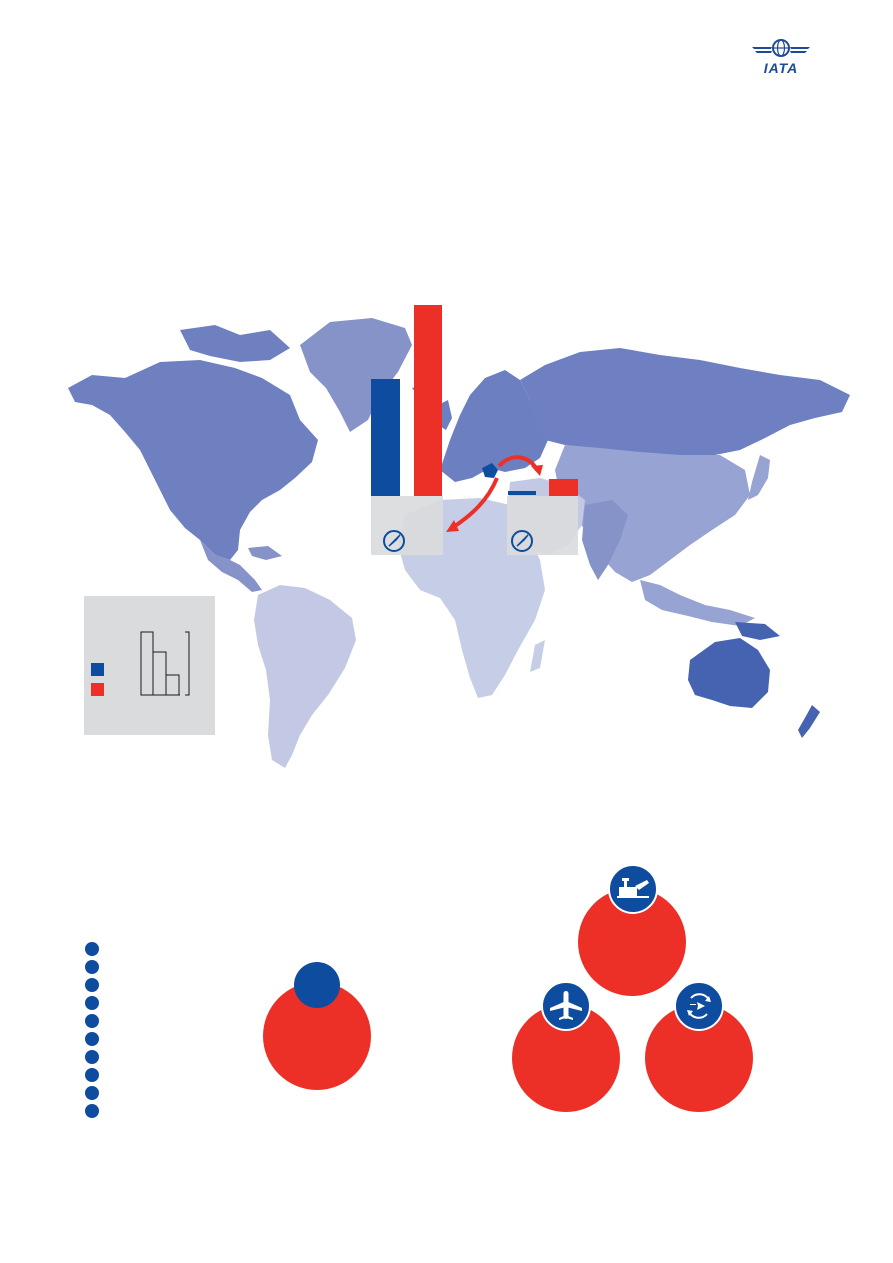 Image resolution: width=893 pixels, height=1263 pixels. What do you see at coordinates (356, 375) in the screenshot?
I see `map-greenland` at bounding box center [356, 375].